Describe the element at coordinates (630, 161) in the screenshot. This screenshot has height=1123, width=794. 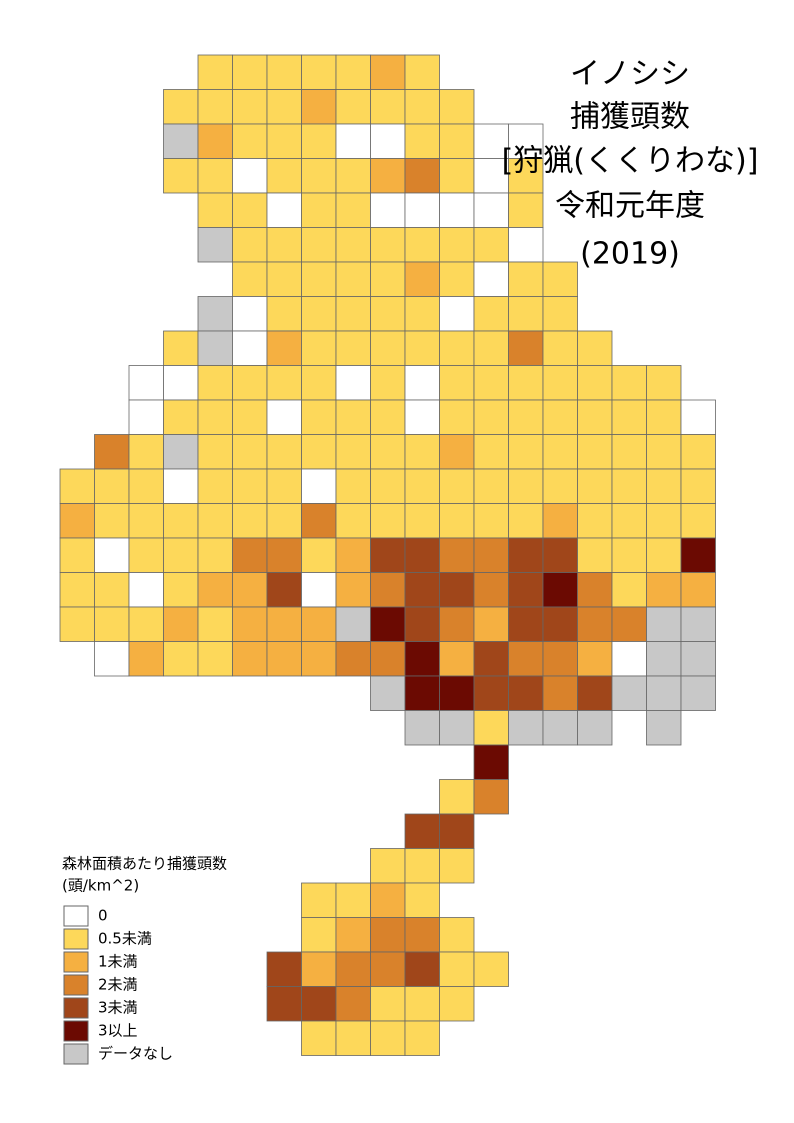
I see `title-line: [狩猟(くくりわな)]` at that location.